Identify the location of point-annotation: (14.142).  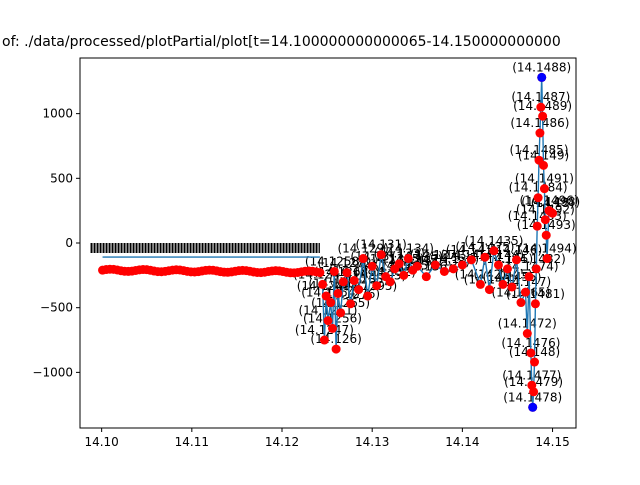
(480, 274).